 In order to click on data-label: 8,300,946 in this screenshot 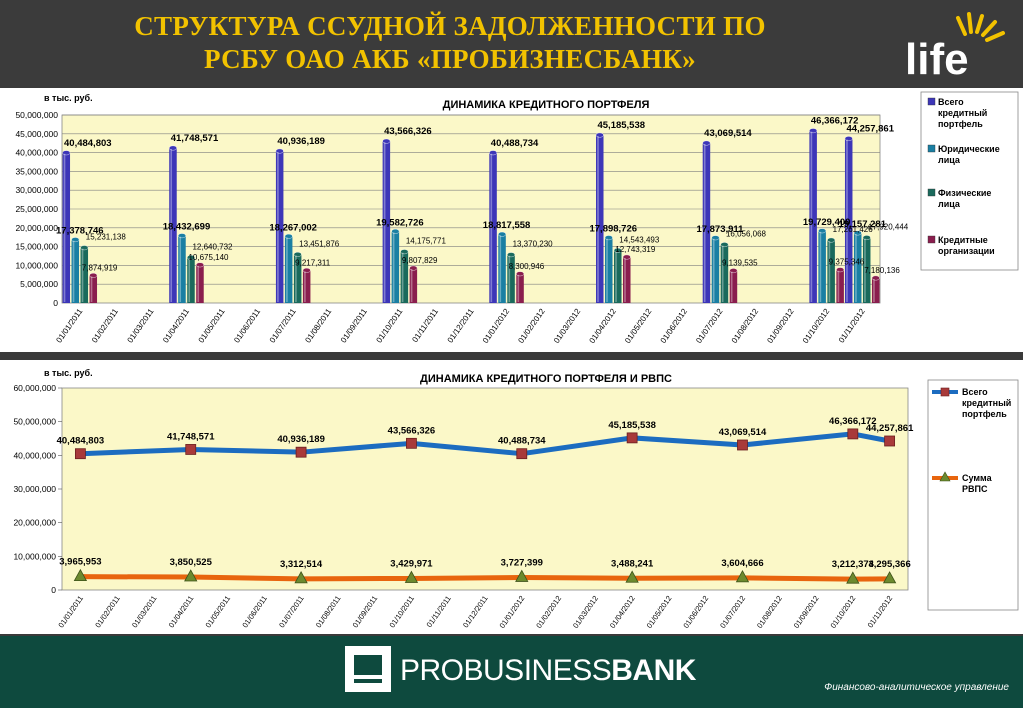, I will do `click(527, 266)`.